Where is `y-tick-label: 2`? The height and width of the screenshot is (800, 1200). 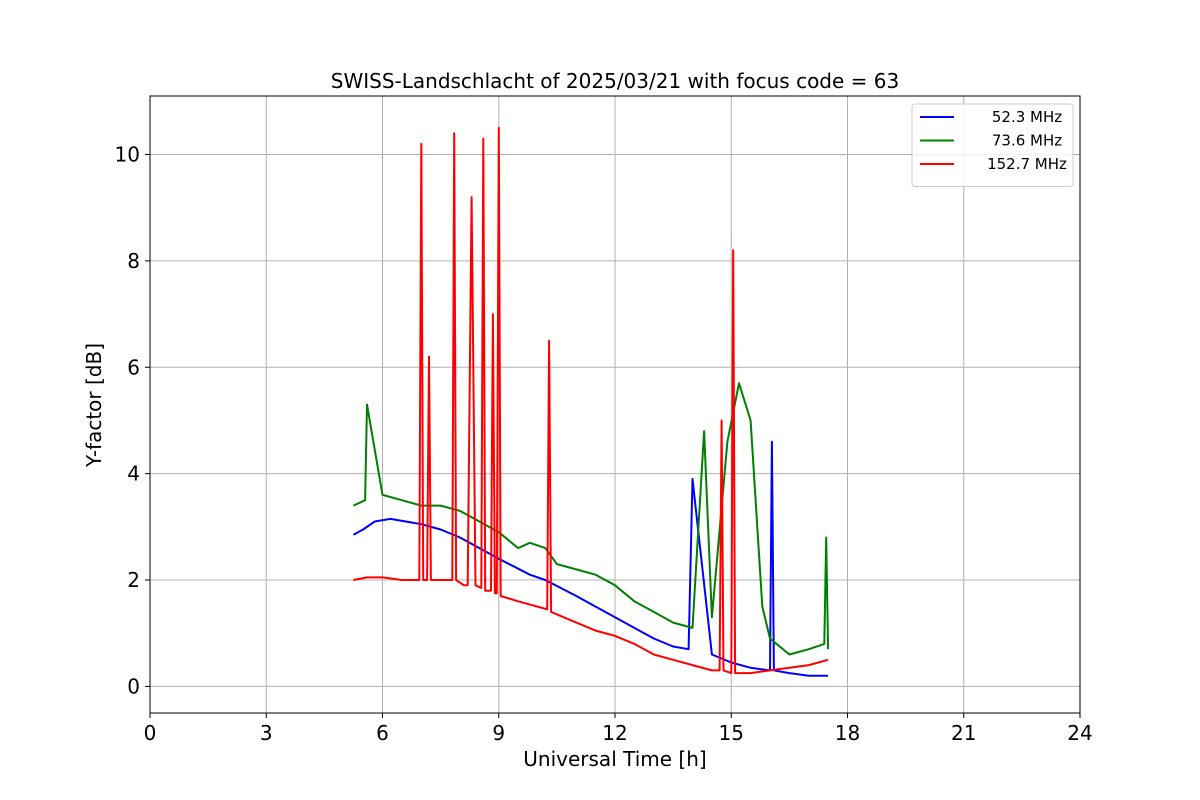 y-tick-label: 2 is located at coordinates (133, 580).